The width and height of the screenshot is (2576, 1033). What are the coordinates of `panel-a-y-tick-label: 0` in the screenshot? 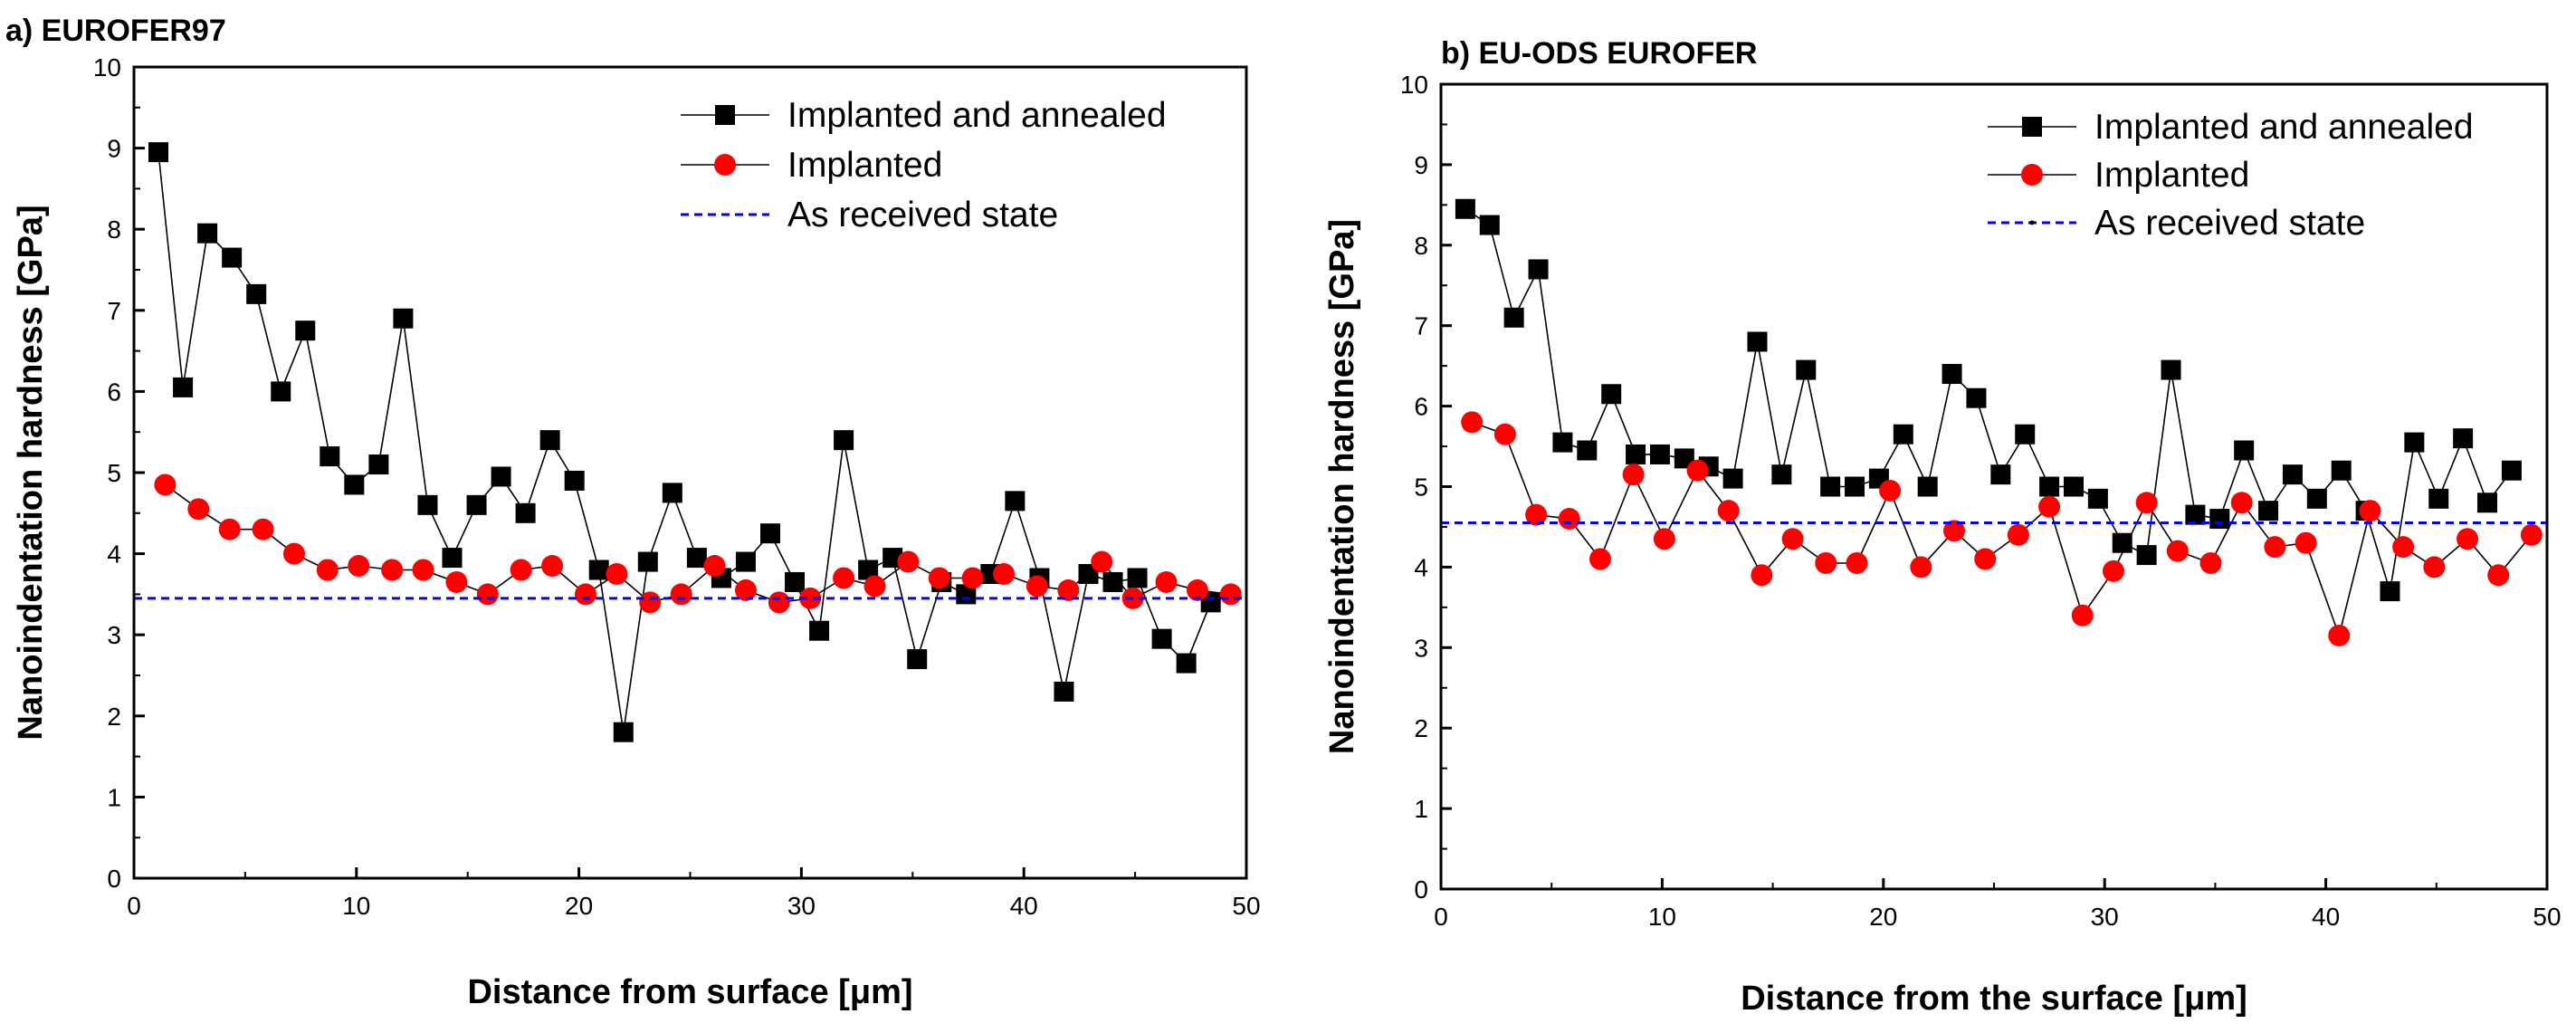 It's located at (114, 879).